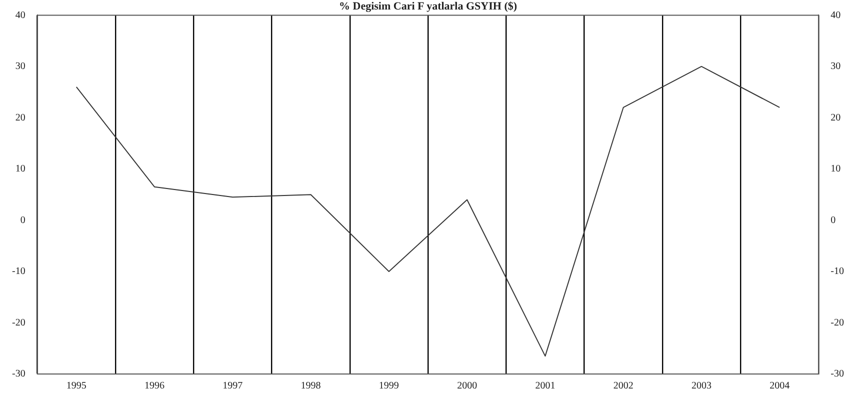  What do you see at coordinates (19, 374) in the screenshot?
I see `y-tick-label: -30` at bounding box center [19, 374].